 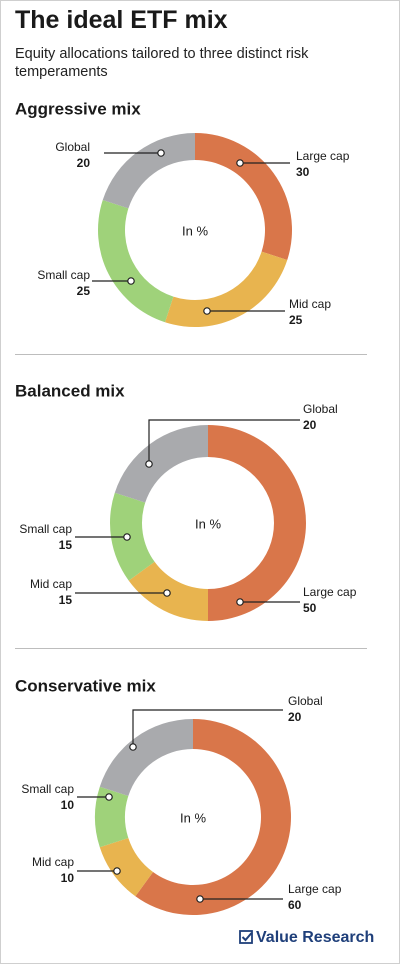 What do you see at coordinates (78, 108) in the screenshot?
I see `chart-title: Aggressive mix` at bounding box center [78, 108].